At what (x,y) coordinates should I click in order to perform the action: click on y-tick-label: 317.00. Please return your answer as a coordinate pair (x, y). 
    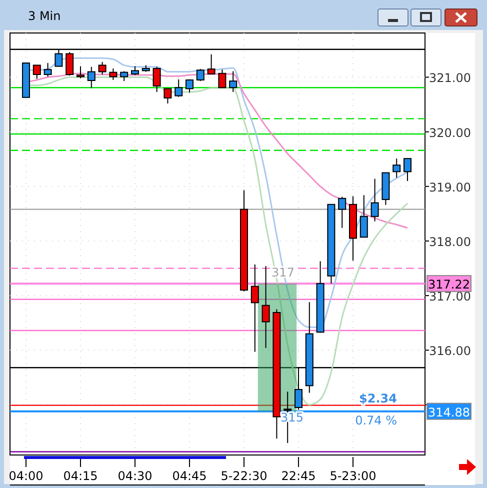
    Looking at the image, I should click on (450, 297).